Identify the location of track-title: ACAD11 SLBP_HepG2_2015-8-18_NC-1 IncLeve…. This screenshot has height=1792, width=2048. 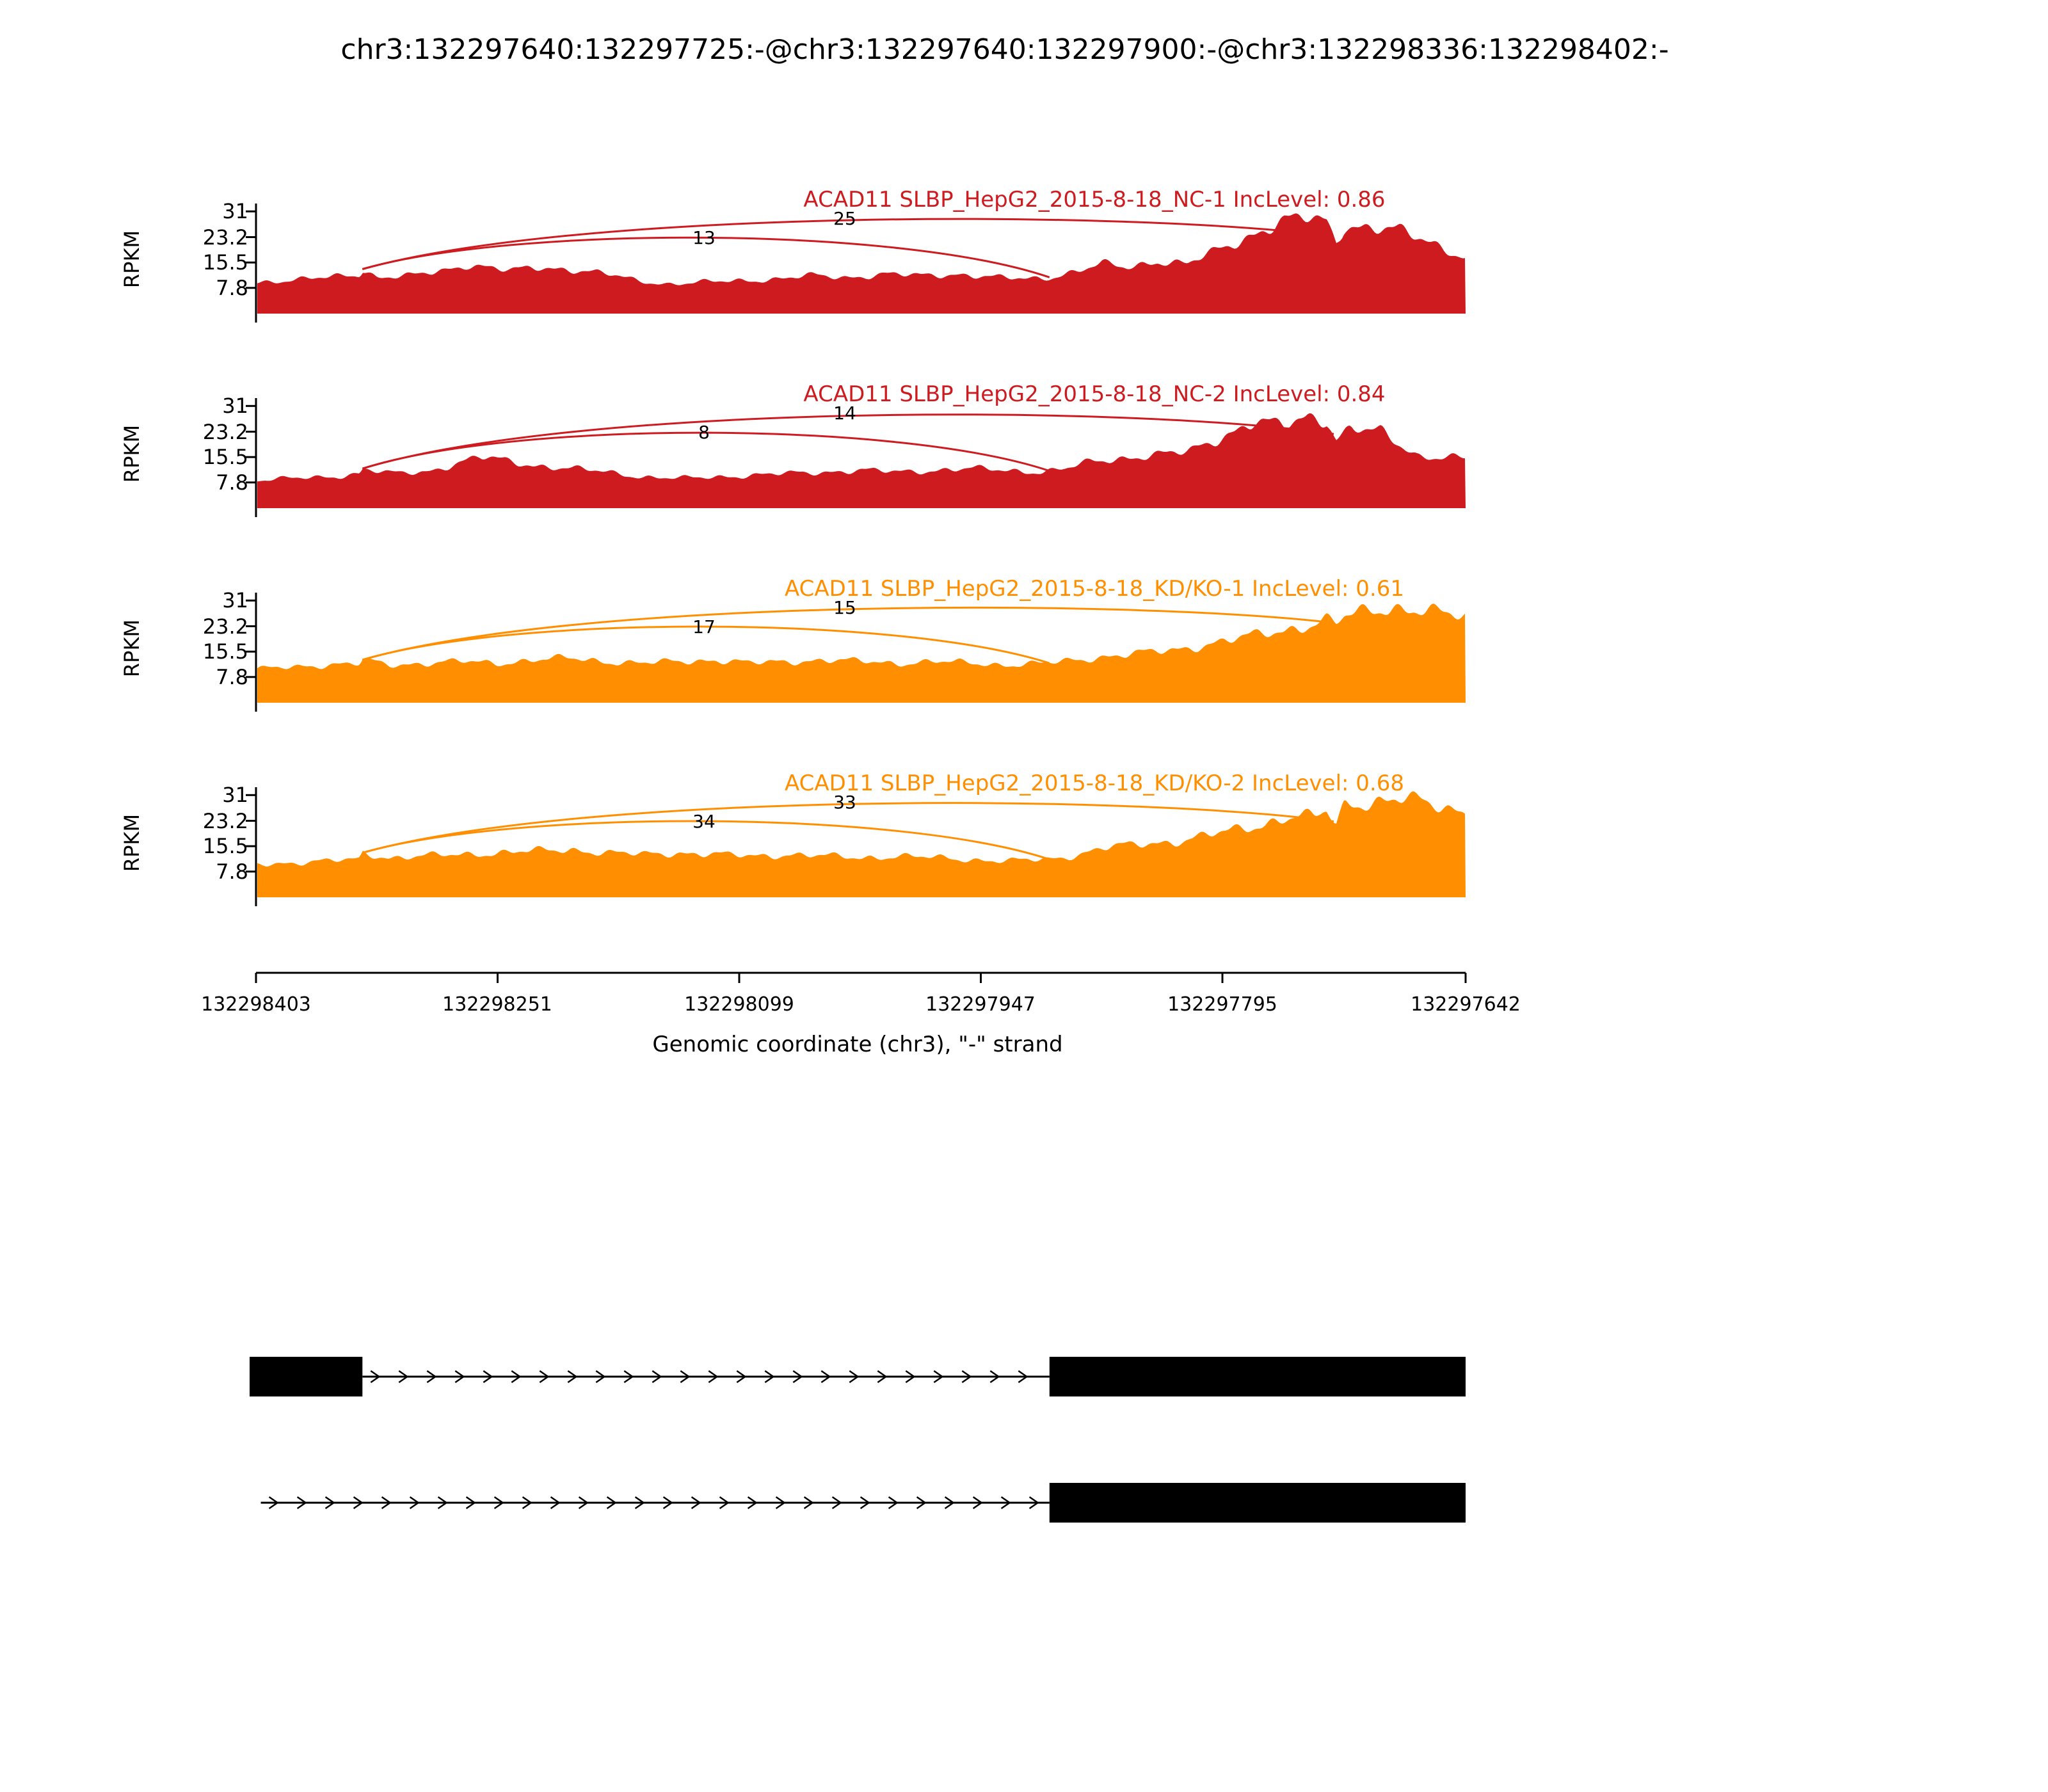
(1094, 199).